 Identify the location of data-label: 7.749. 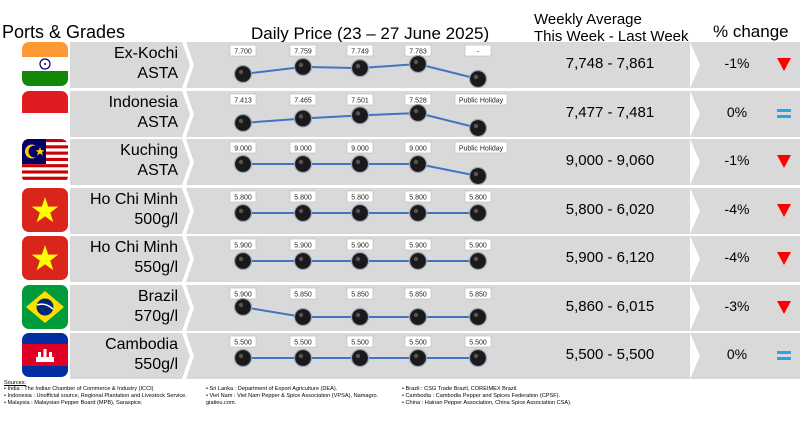
(360, 52).